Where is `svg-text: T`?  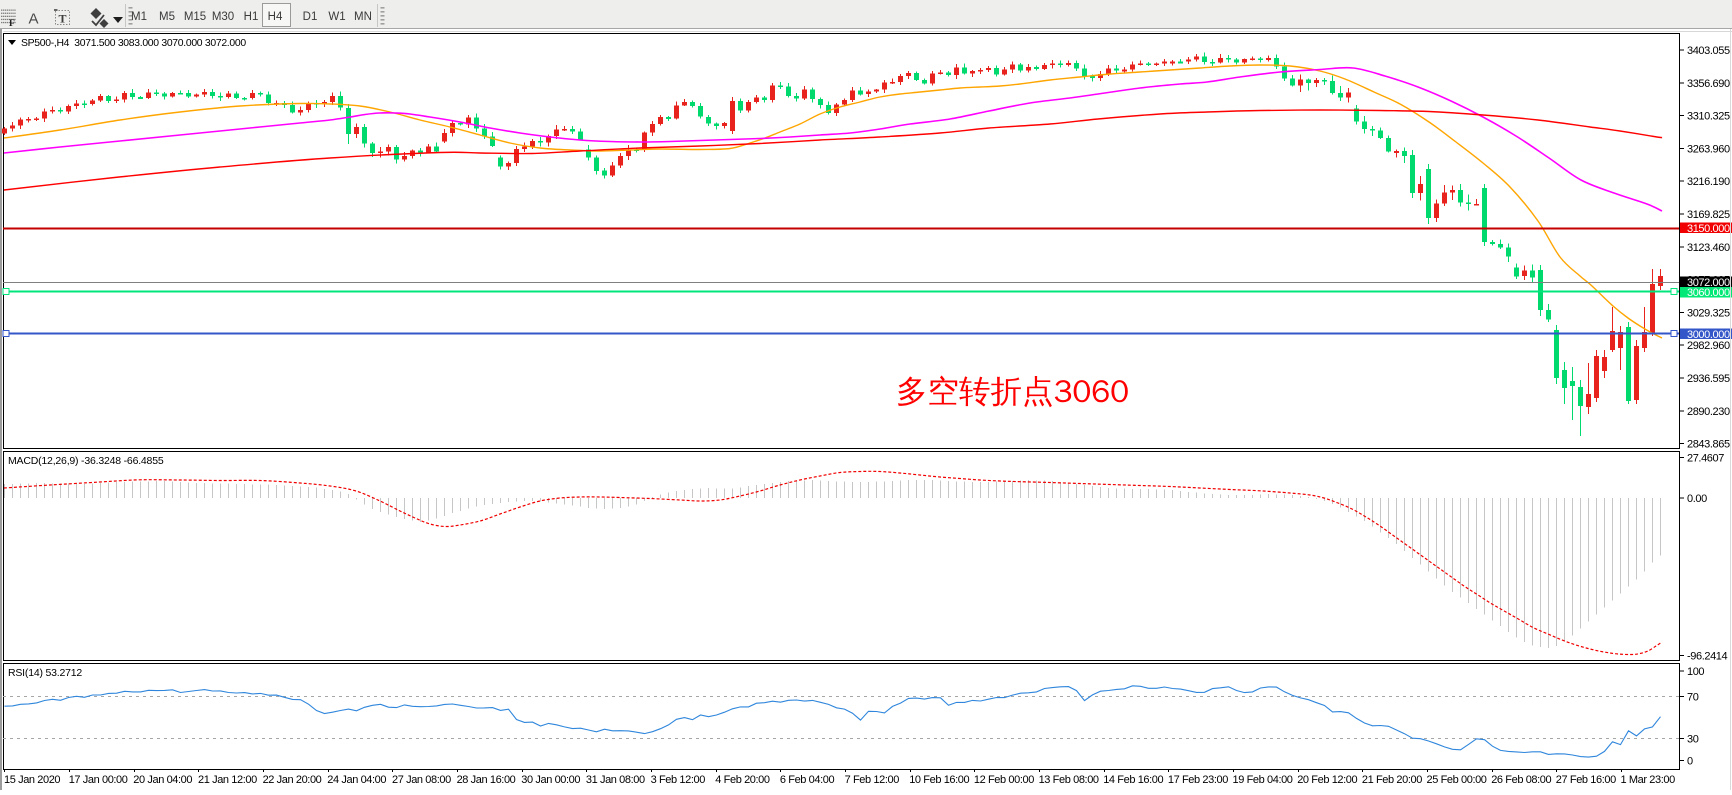 svg-text: T is located at coordinates (63, 19).